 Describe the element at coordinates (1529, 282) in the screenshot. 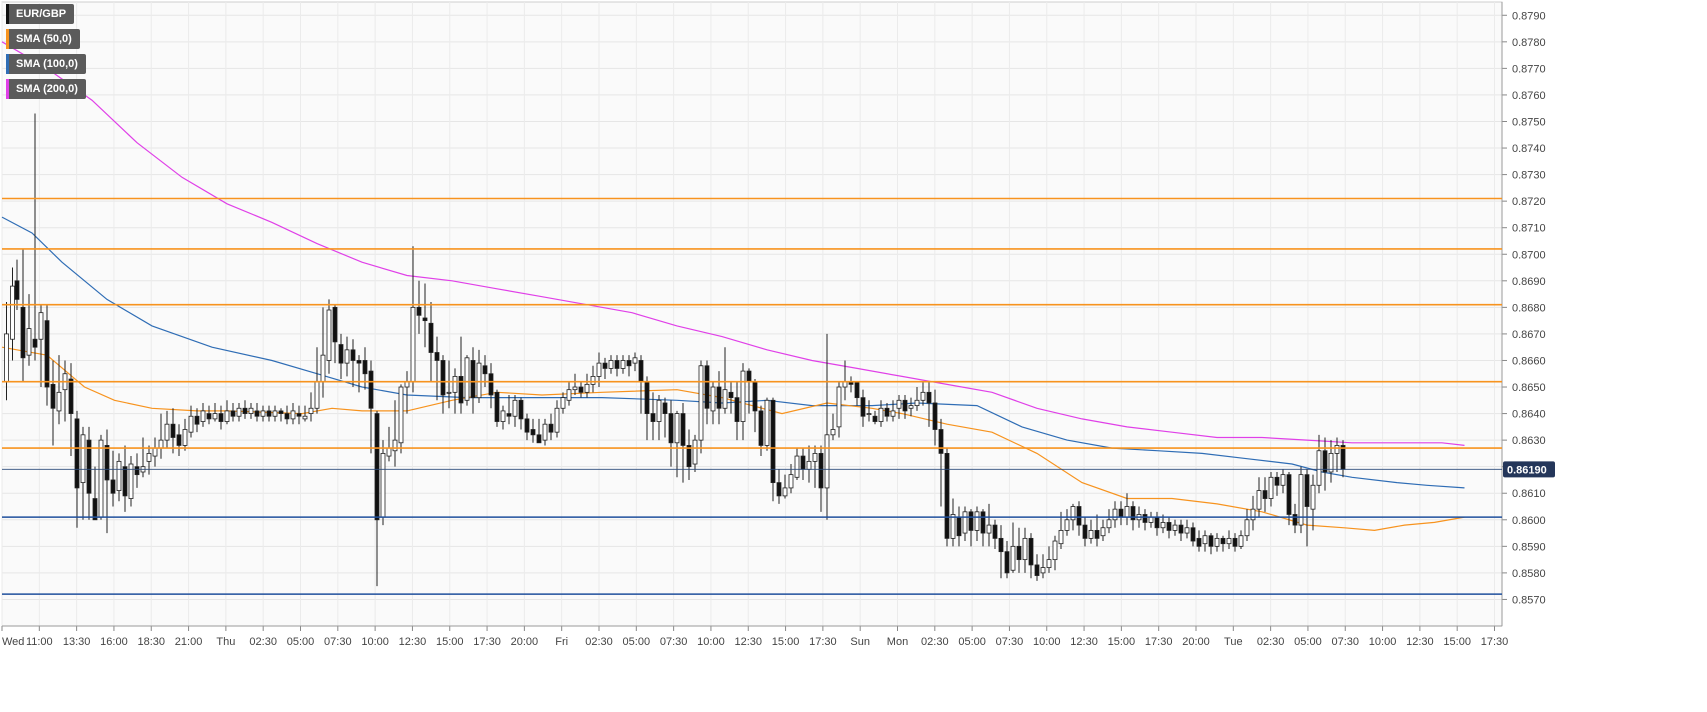

I see `y-tick-label: 0.8690` at that location.